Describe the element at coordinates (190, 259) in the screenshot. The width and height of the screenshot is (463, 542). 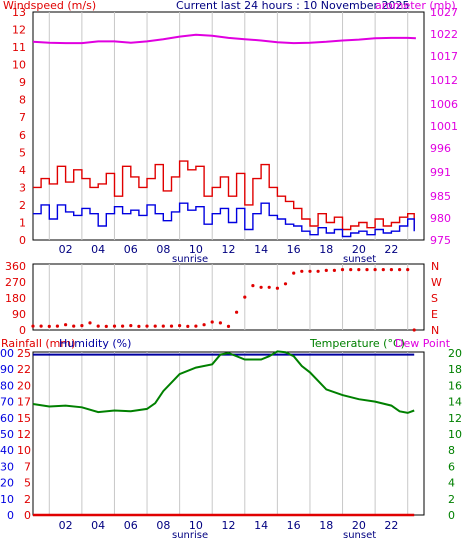
I see `sunrise-label-top: sunrise` at that location.